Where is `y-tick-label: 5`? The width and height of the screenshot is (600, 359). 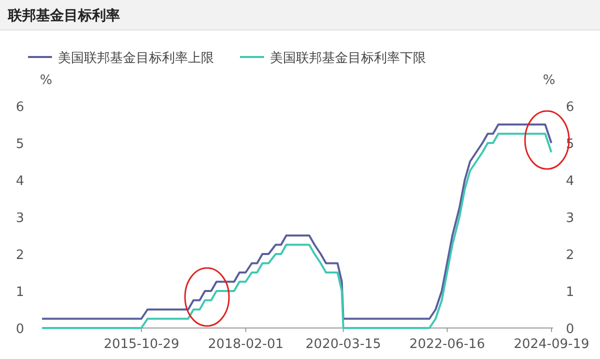
y-tick-label: 5 is located at coordinates (20, 144).